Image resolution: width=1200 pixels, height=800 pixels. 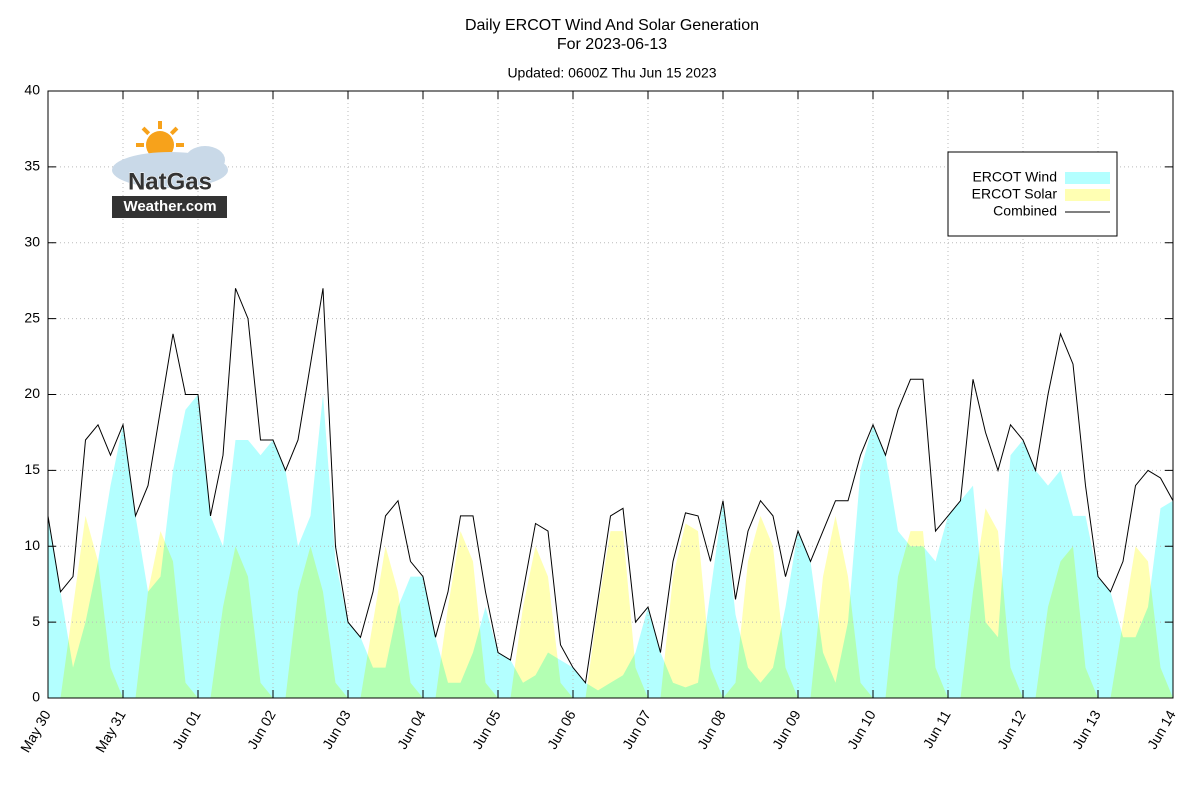 What do you see at coordinates (36, 621) in the screenshot?
I see `y-tick-label: 5` at bounding box center [36, 621].